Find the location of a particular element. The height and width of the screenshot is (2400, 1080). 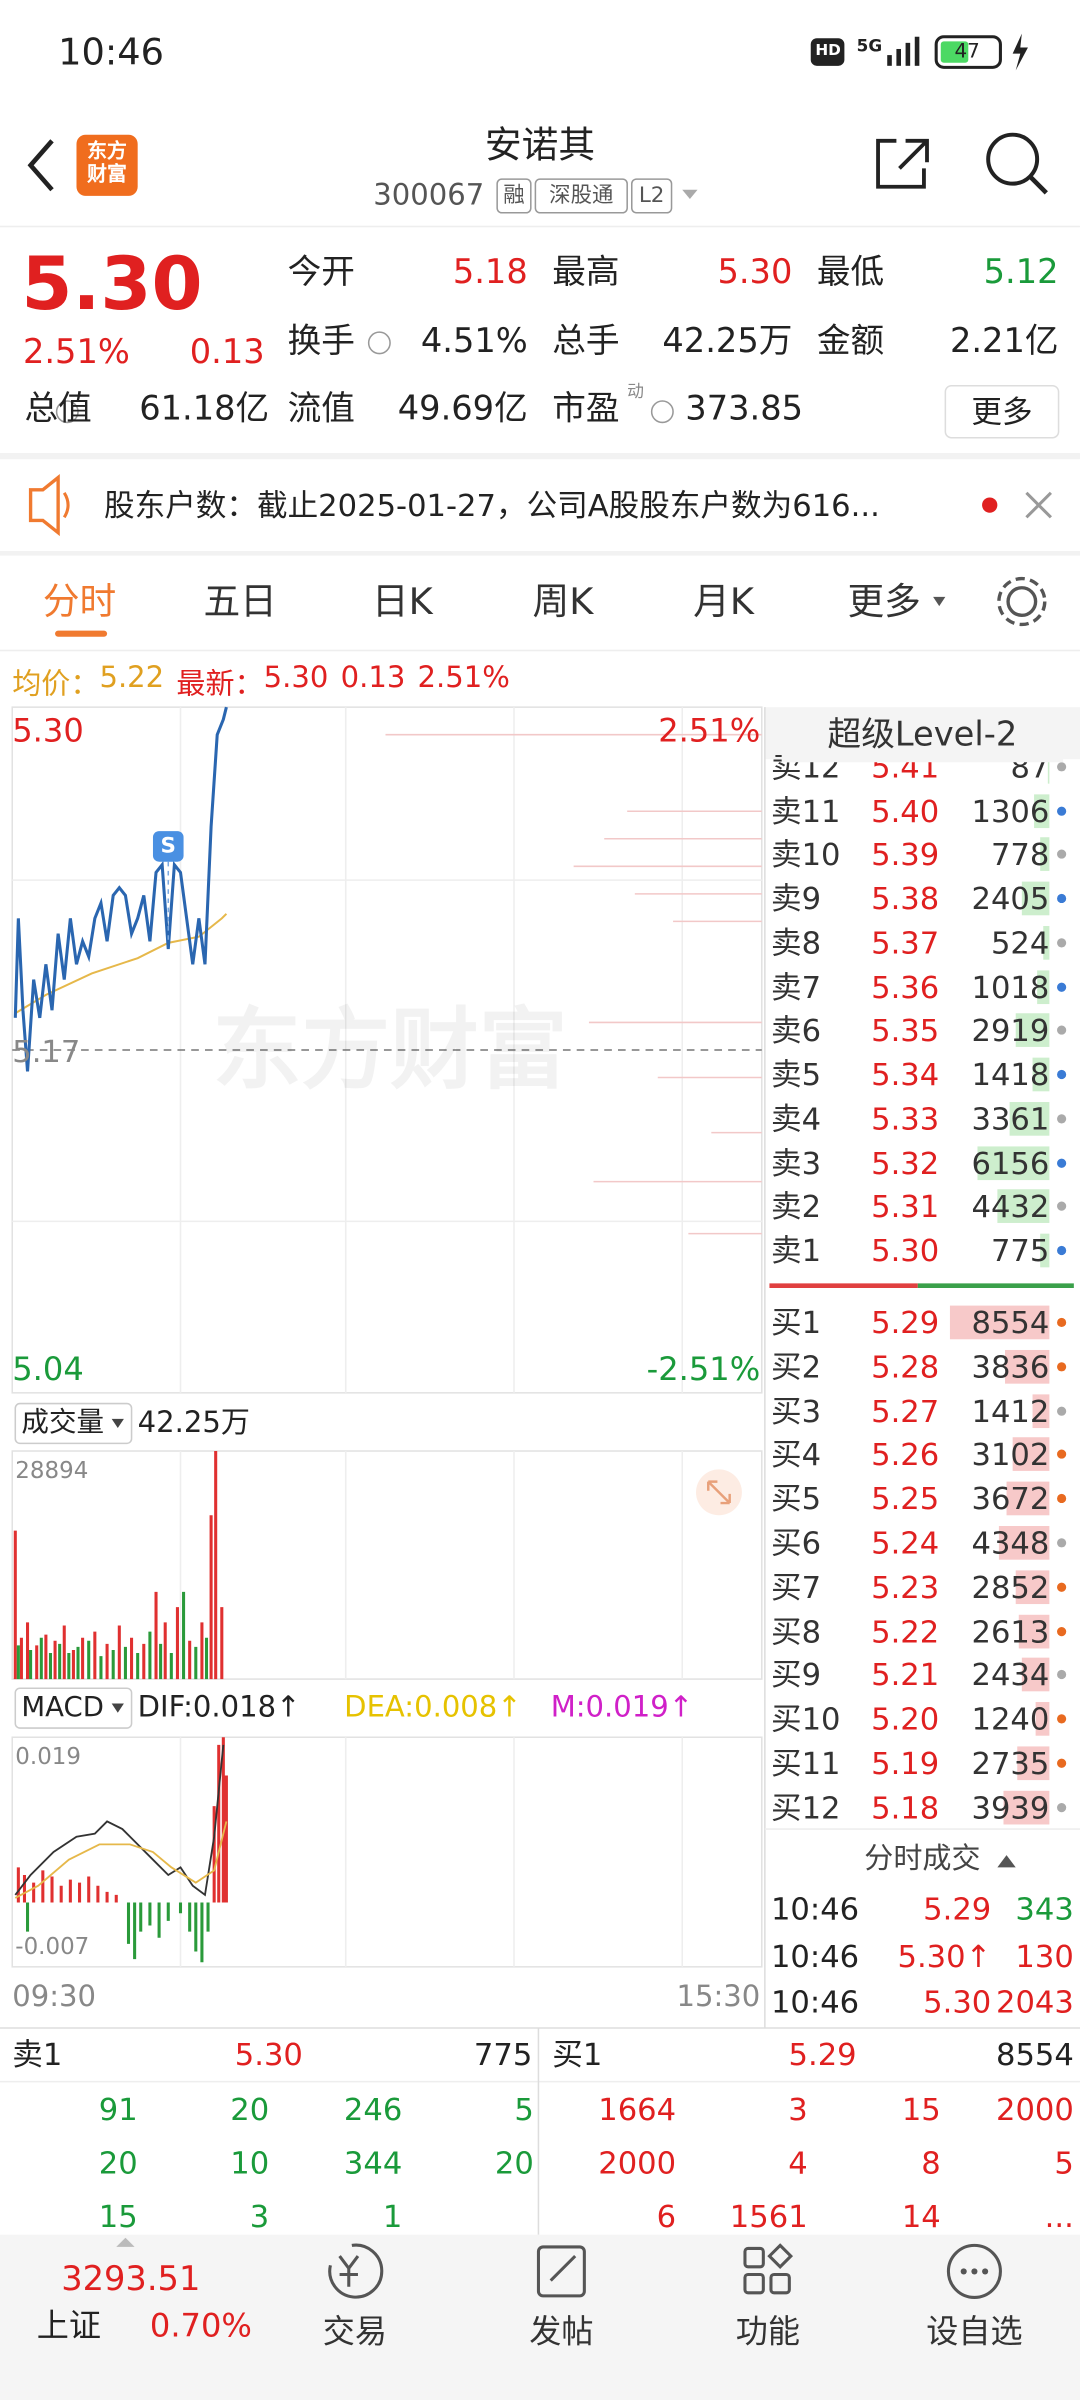

nav-item: 交易 is located at coordinates (355, 2332).